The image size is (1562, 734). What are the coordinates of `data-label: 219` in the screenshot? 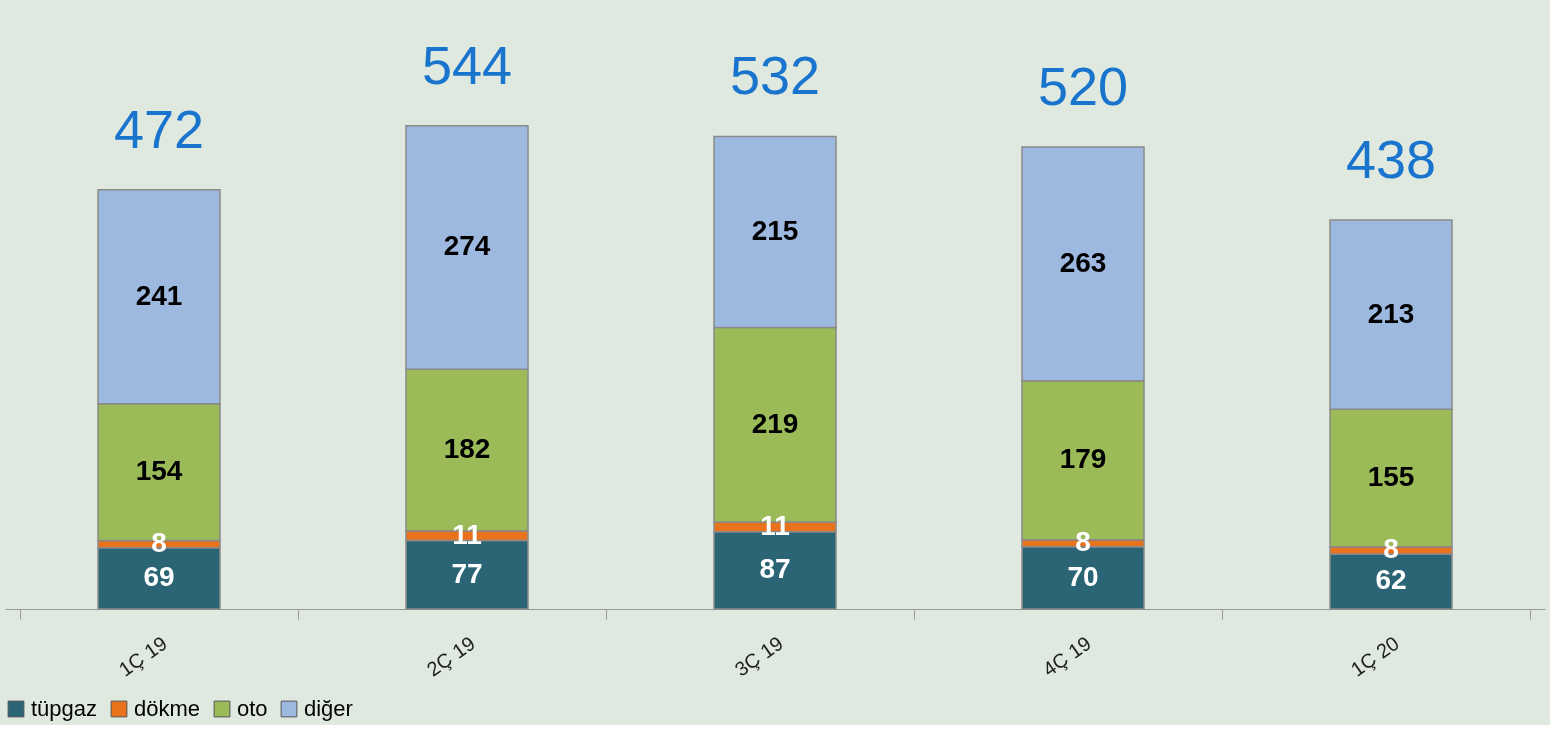 It's located at (775, 423).